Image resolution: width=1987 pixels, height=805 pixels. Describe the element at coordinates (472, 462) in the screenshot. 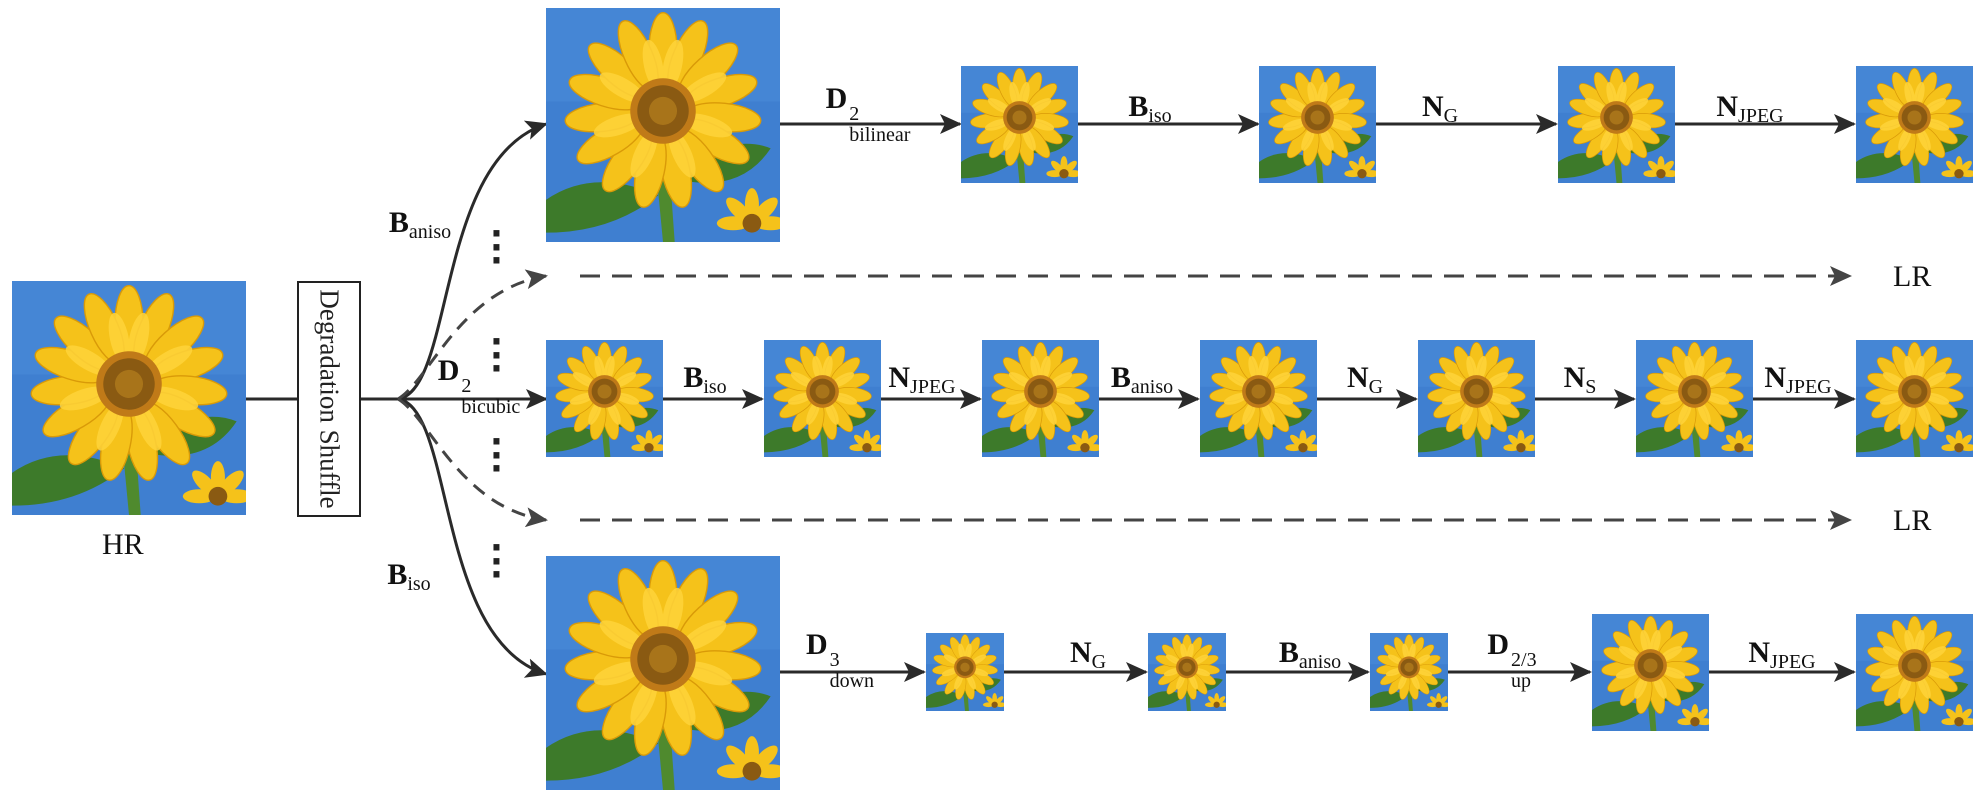

I see `branch-dashed-lower` at that location.